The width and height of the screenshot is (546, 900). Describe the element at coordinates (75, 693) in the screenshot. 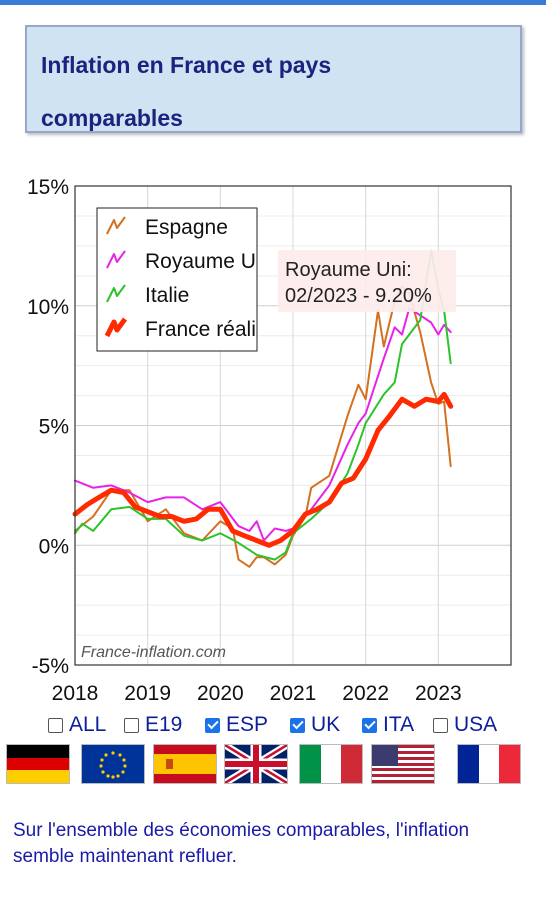

I see `x-tick-label: 2018` at that location.